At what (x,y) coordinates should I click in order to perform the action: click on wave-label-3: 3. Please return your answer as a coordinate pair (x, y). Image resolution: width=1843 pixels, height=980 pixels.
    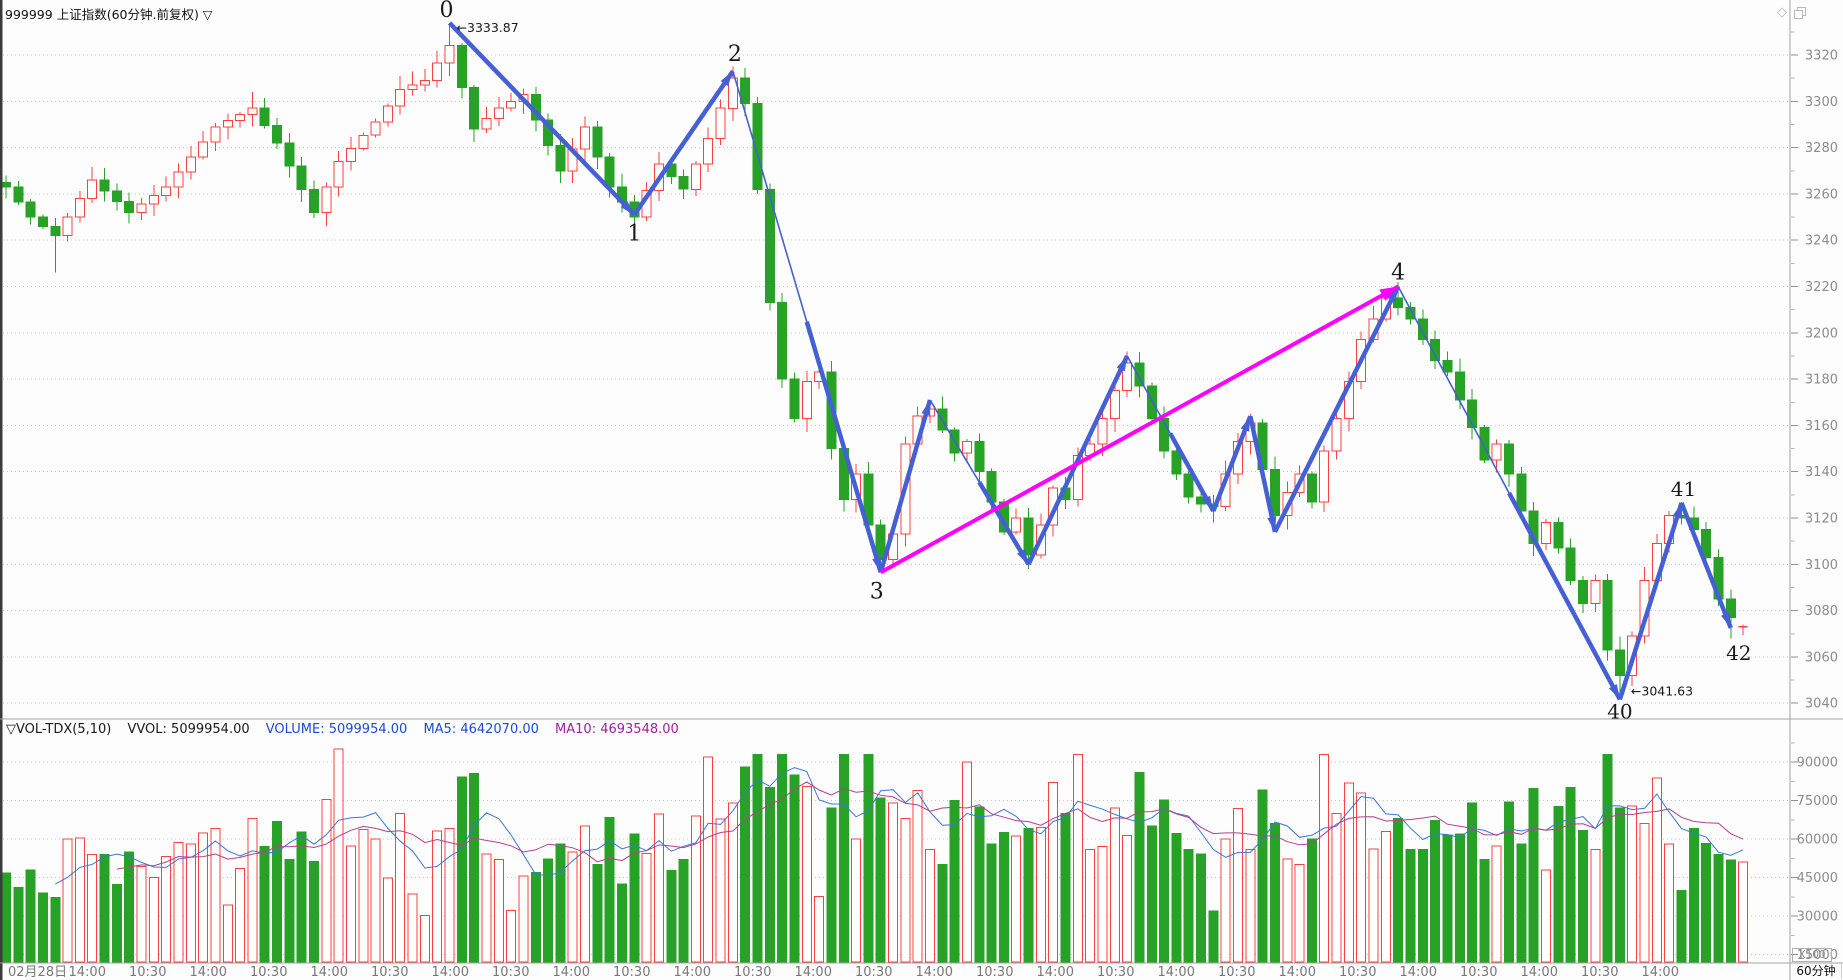
    Looking at the image, I should click on (877, 591).